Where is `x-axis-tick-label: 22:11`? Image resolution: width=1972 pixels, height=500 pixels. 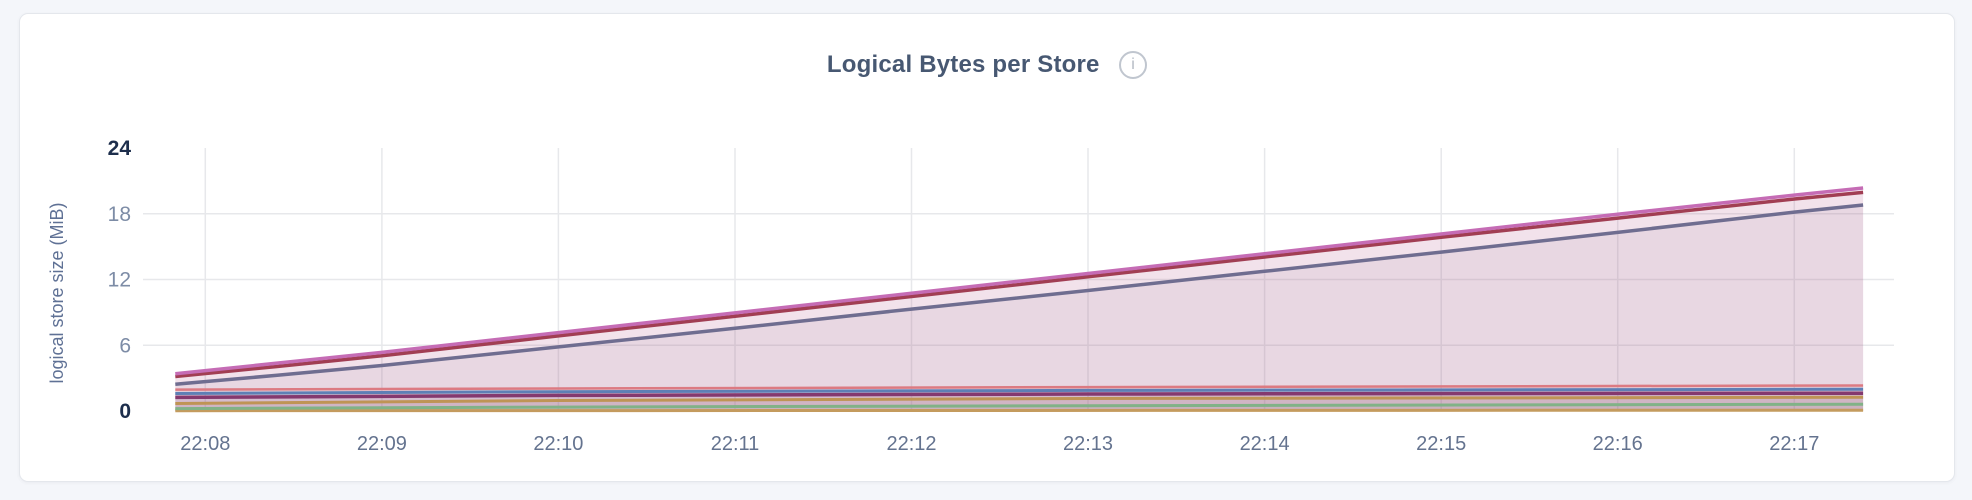
x-axis-tick-label: 22:11 is located at coordinates (735, 444).